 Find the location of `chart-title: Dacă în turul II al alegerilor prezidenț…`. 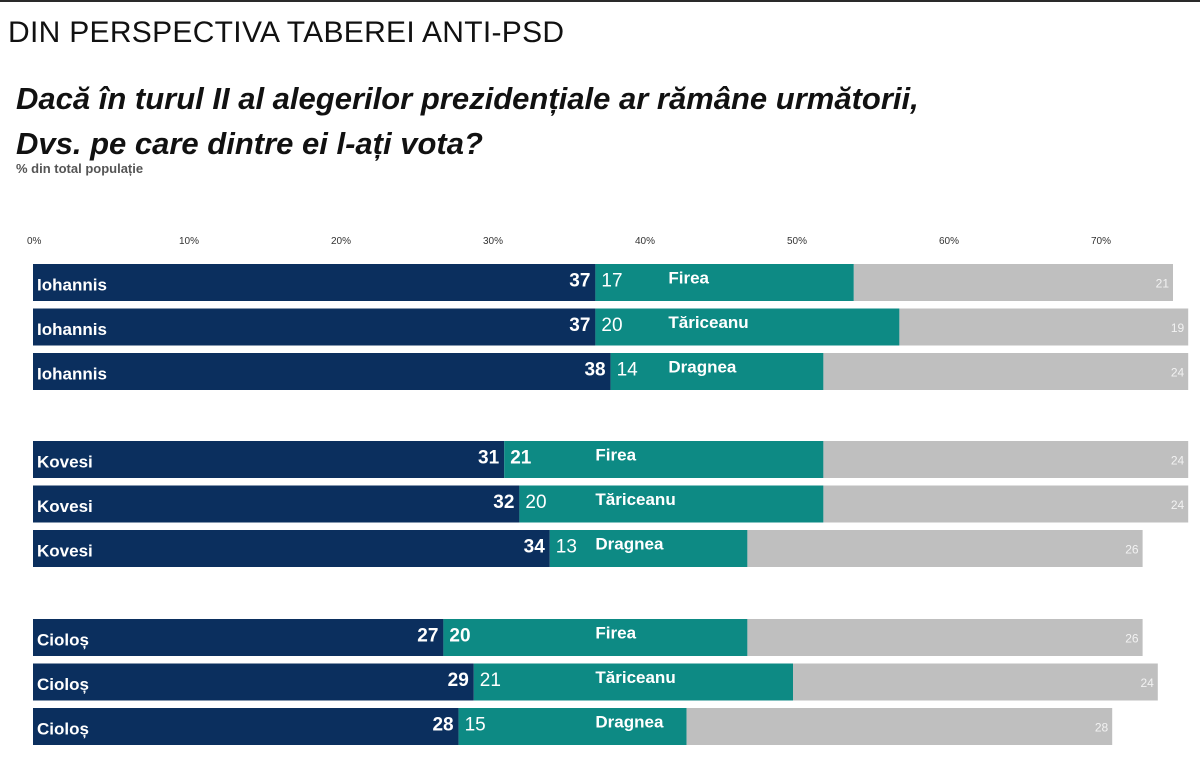

chart-title: Dacă în turul II al alegerilor prezidenț… is located at coordinates (467, 121).